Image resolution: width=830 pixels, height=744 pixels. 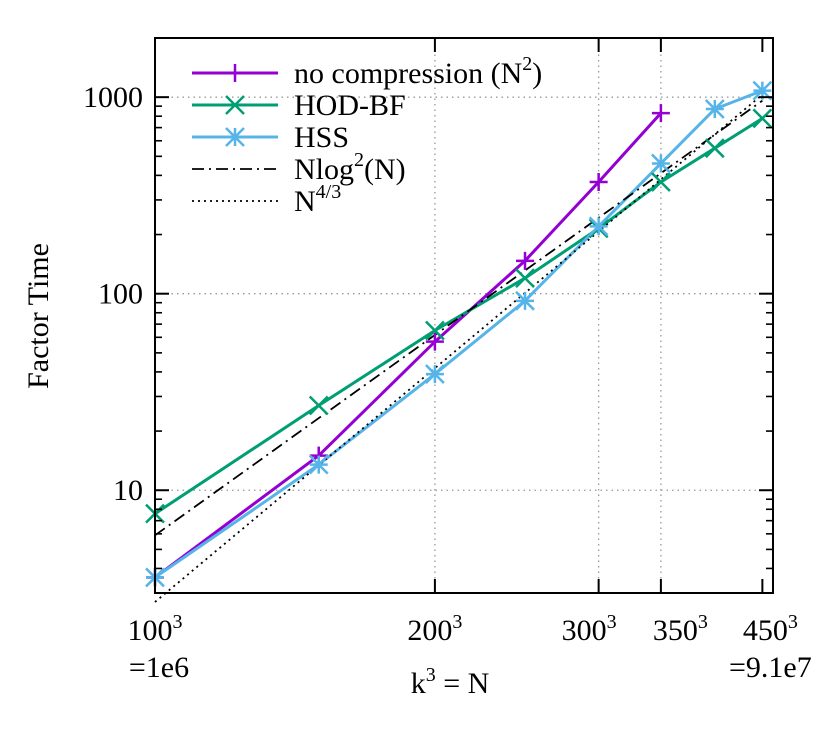 I want to click on legend-label-hss: HSS, so click(x=321, y=137).